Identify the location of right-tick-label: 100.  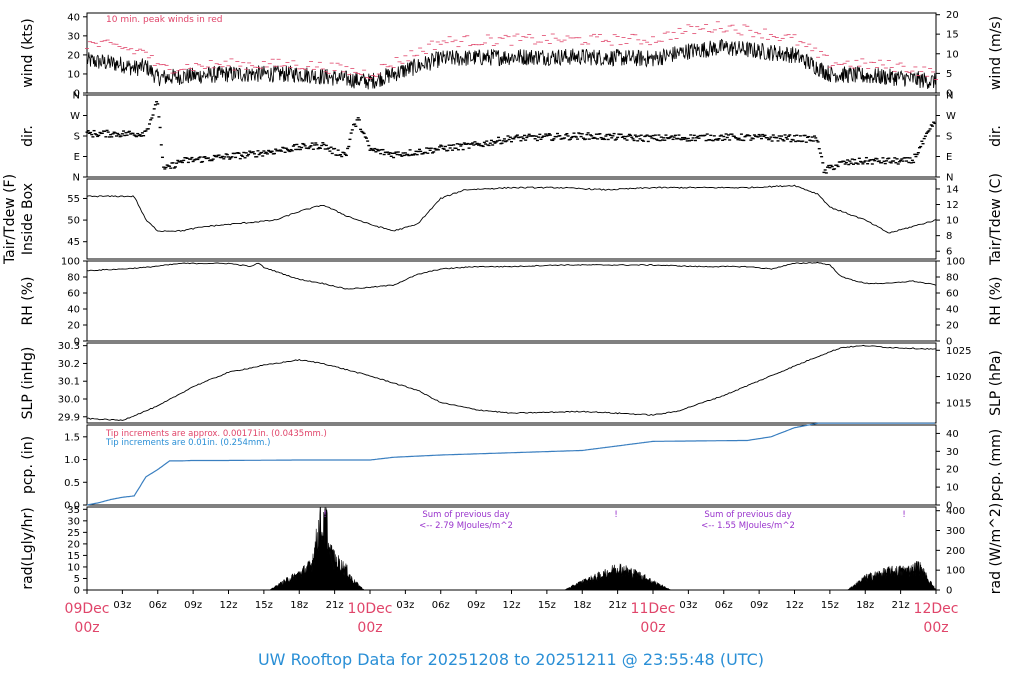
(955, 571).